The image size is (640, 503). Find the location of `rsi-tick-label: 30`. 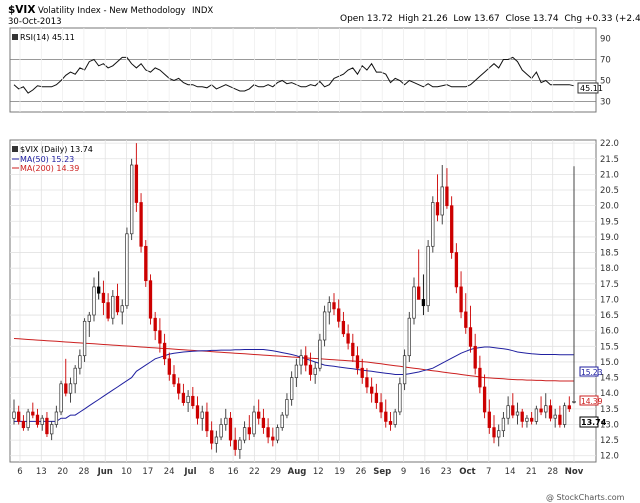

rsi-tick-label: 30 is located at coordinates (605, 103).